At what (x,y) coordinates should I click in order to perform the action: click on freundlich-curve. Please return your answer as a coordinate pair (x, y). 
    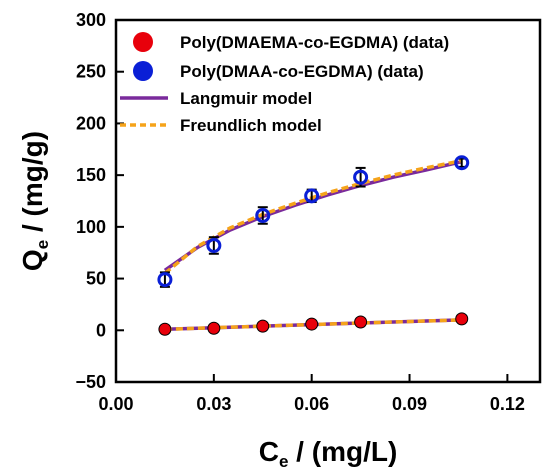
    Looking at the image, I should click on (313, 325).